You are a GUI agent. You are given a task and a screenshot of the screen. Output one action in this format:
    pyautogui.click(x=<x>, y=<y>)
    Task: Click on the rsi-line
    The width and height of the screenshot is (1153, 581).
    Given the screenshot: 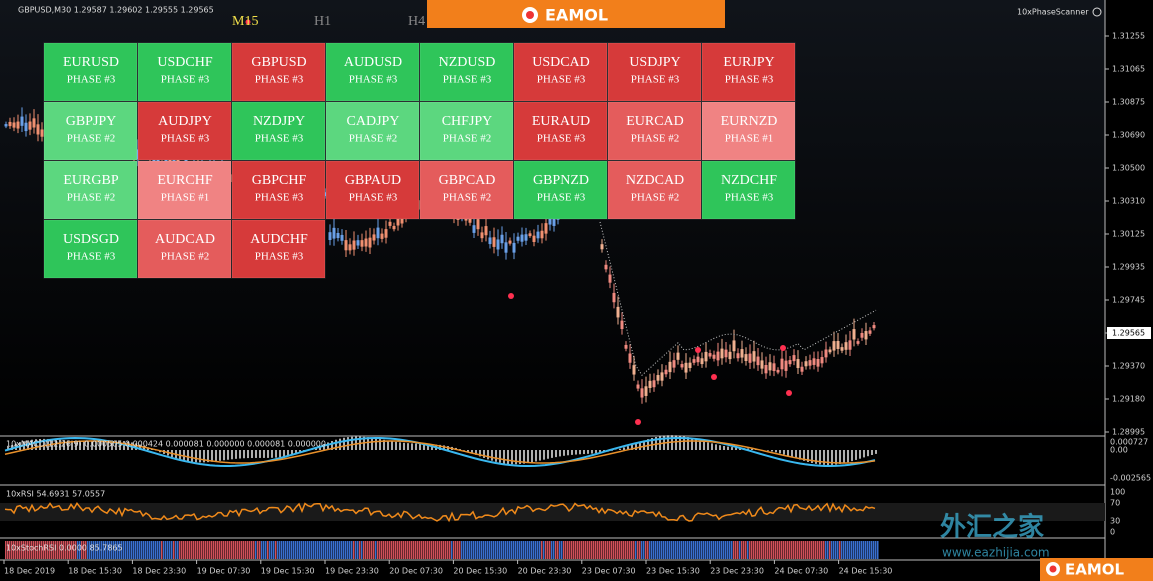 What is the action you would take?
    pyautogui.click(x=440, y=512)
    